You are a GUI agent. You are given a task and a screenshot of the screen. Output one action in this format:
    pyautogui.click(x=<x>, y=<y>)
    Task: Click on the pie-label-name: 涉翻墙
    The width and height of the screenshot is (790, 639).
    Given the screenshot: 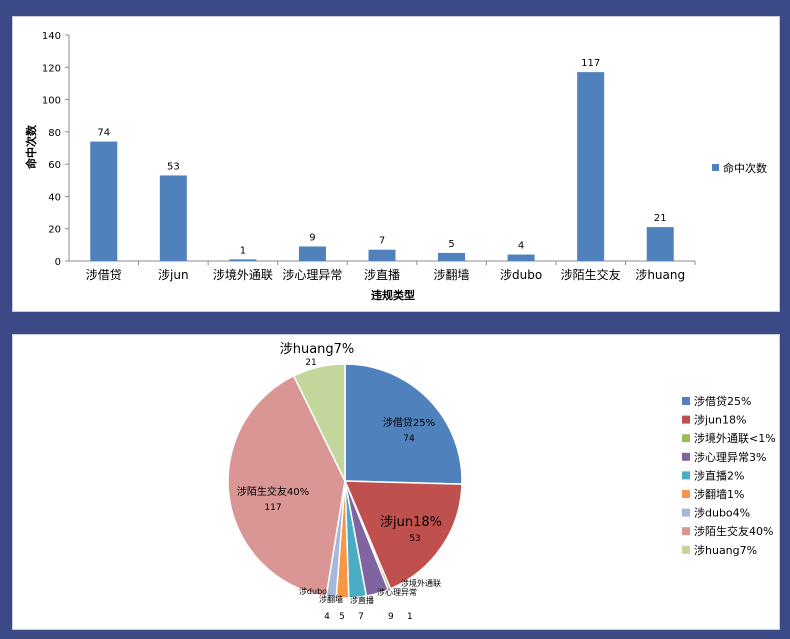 What is the action you would take?
    pyautogui.click(x=331, y=599)
    